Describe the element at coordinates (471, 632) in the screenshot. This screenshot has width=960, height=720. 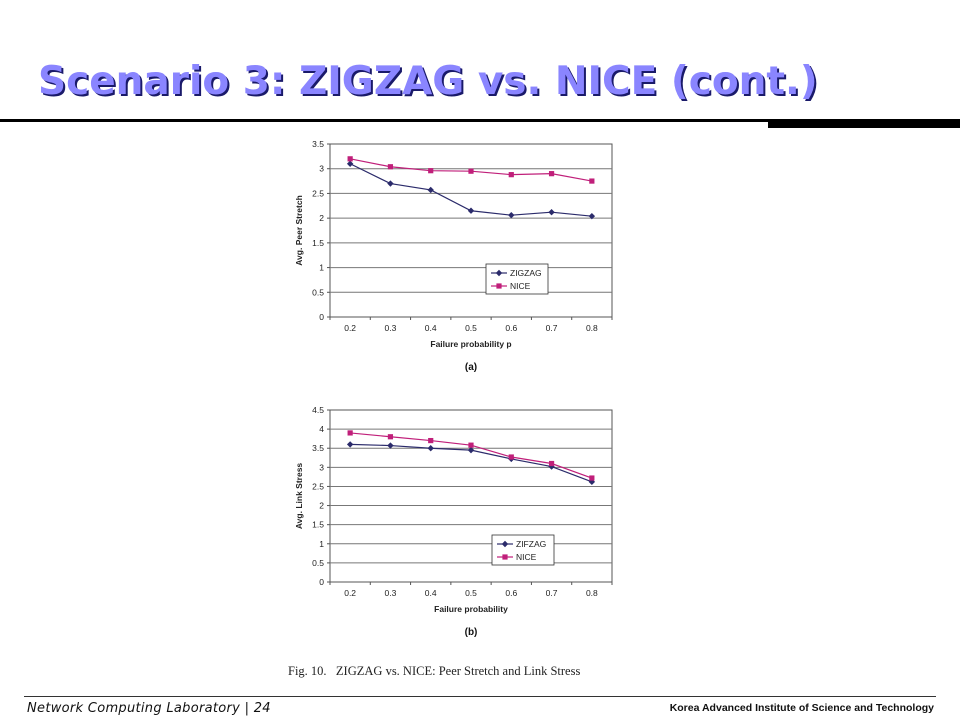
I see `chart1-panel-label: (b)` at that location.